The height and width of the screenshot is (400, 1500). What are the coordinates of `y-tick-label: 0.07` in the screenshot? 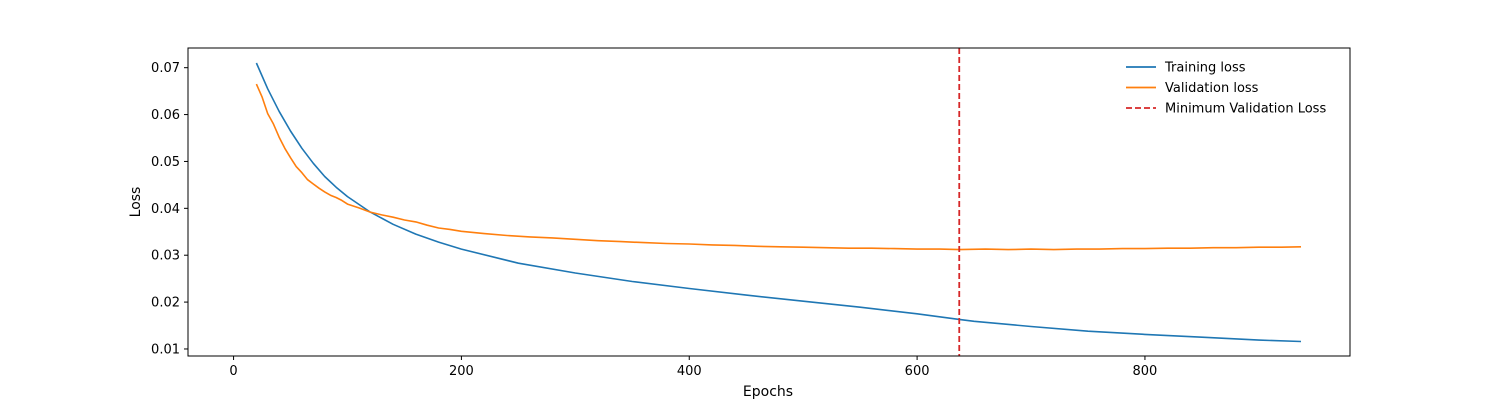 It's located at (165, 68).